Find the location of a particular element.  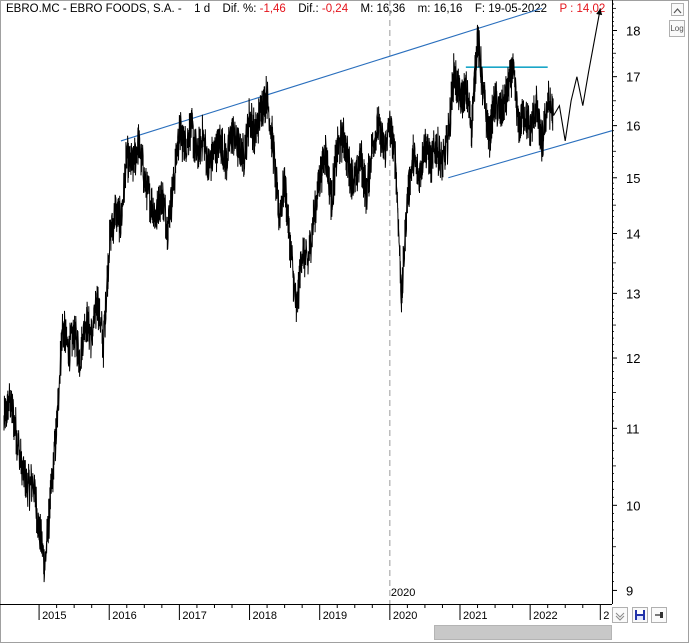

zoom-button is located at coordinates (620, 615).